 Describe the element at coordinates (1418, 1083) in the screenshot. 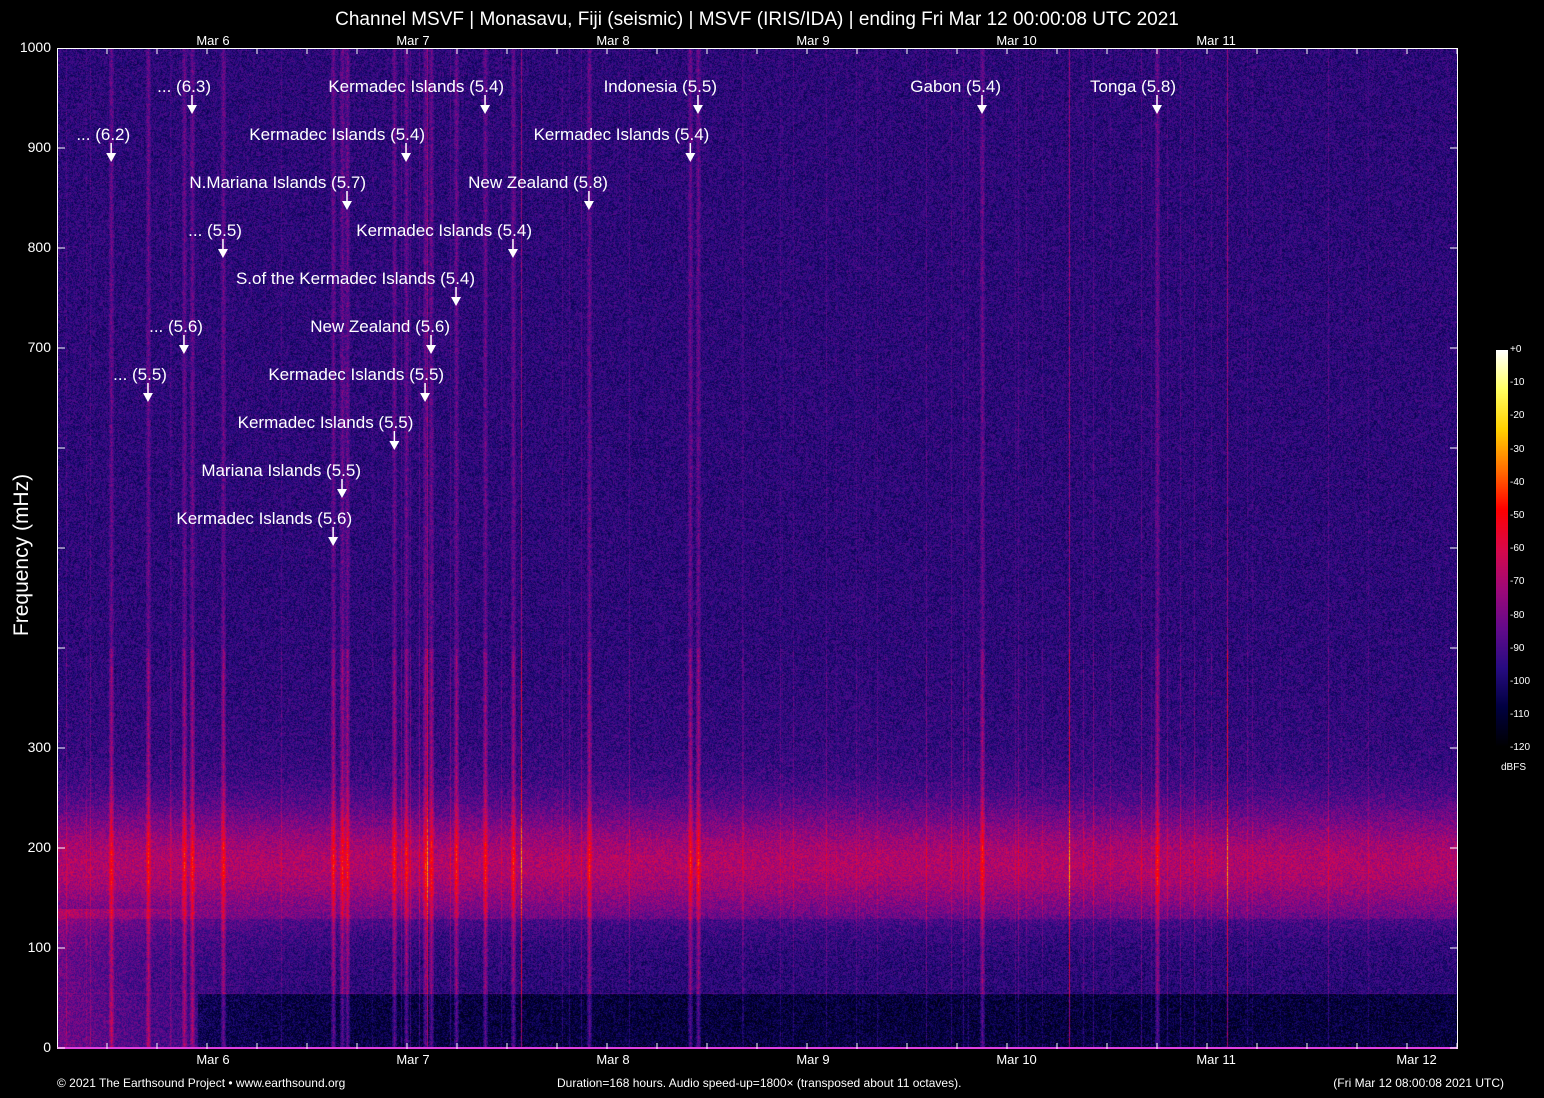

I see `end-time: (Fri Mar 12 08:00:08 2021 UTC)` at that location.